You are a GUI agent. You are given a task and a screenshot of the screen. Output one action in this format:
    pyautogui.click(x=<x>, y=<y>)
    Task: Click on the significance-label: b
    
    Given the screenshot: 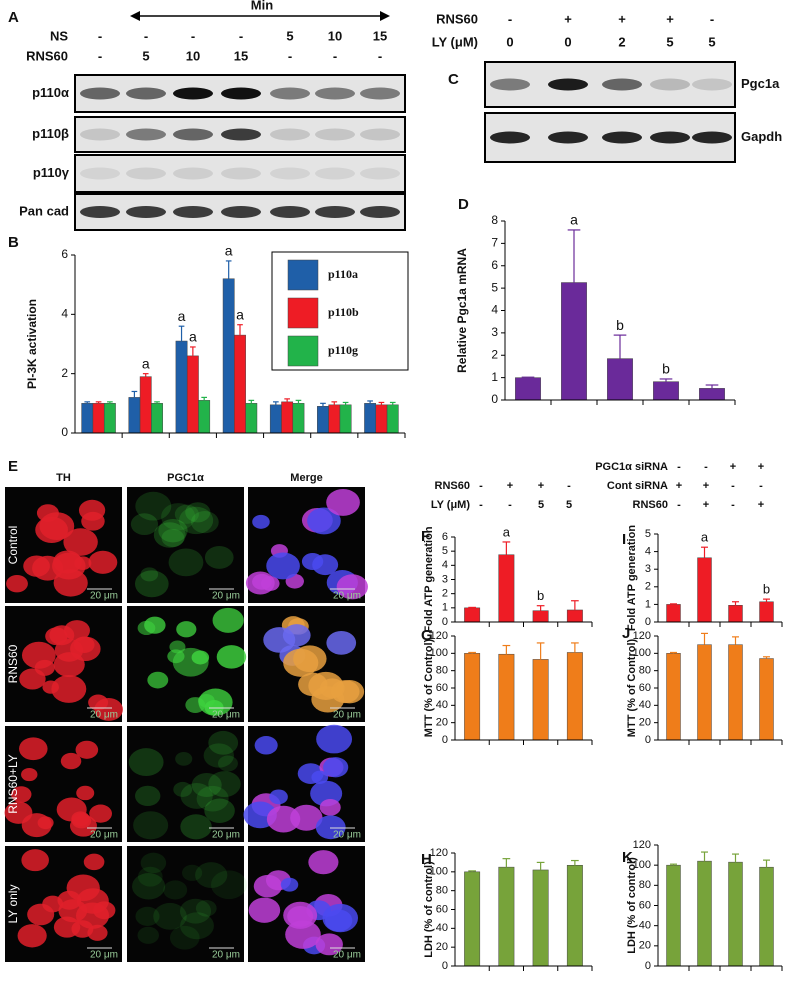 What is the action you would take?
    pyautogui.click(x=766, y=589)
    